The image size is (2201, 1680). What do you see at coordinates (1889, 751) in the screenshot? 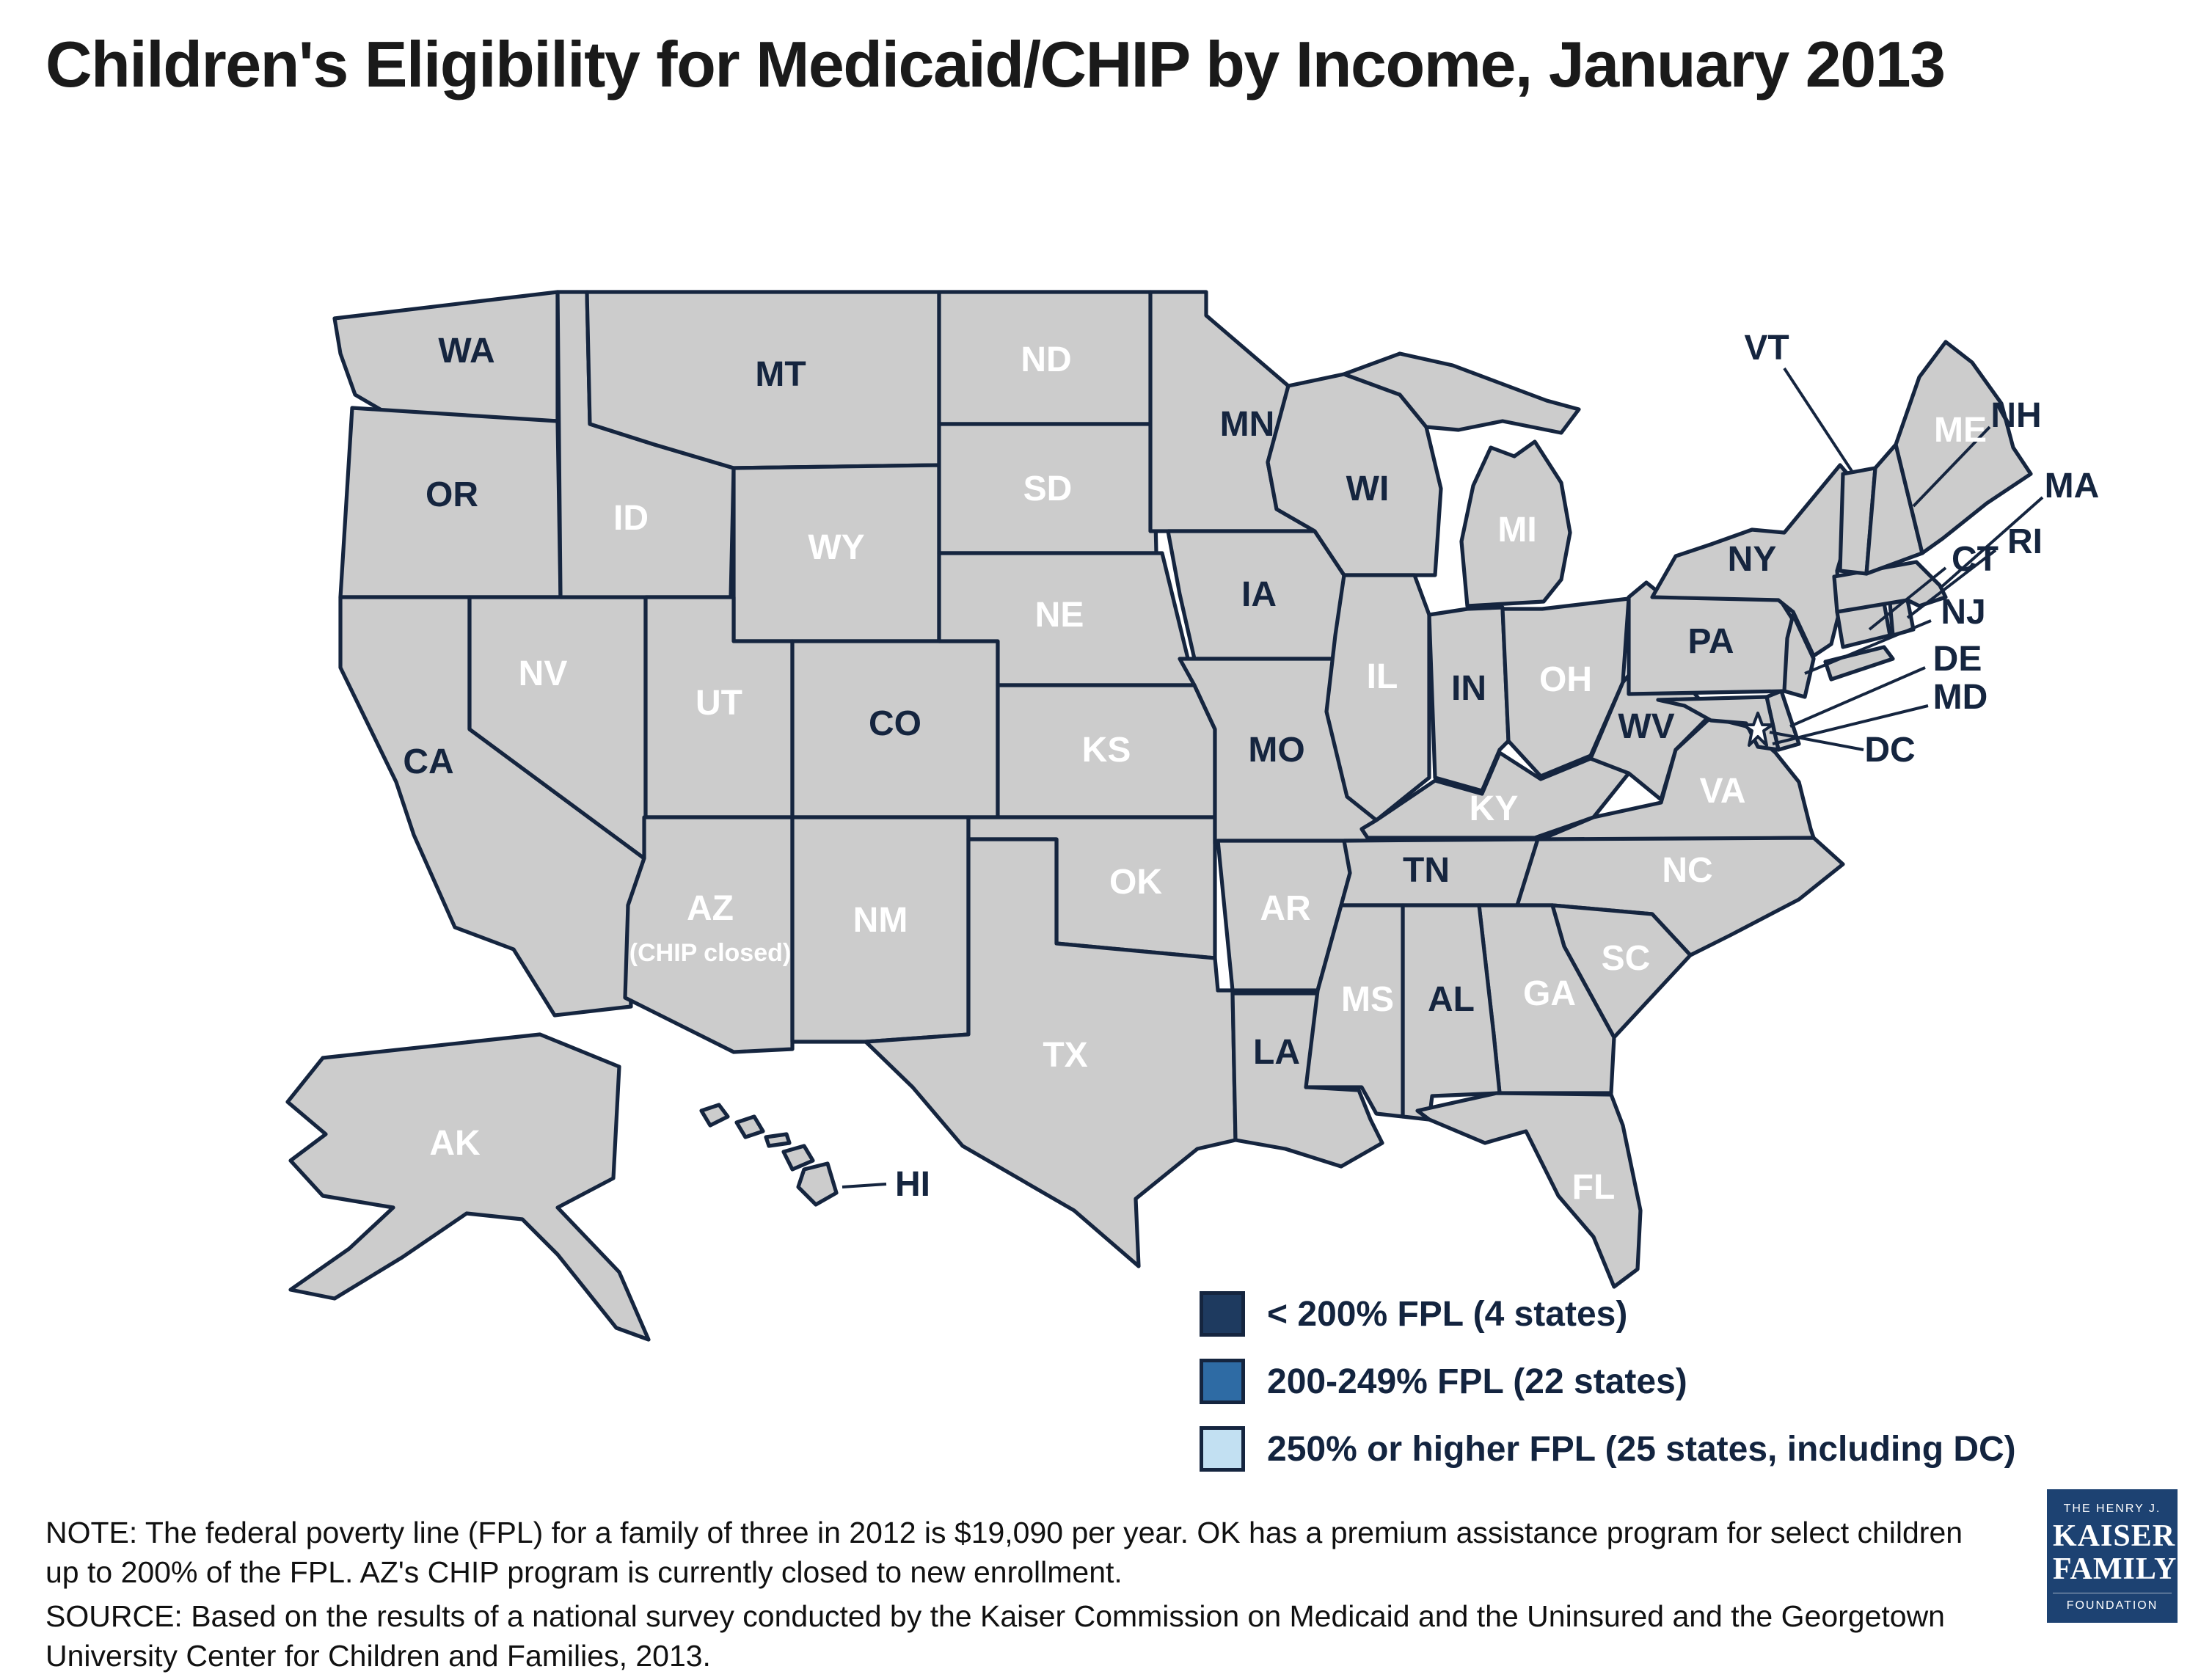
I see `ext-label-dc: DC` at bounding box center [1889, 751].